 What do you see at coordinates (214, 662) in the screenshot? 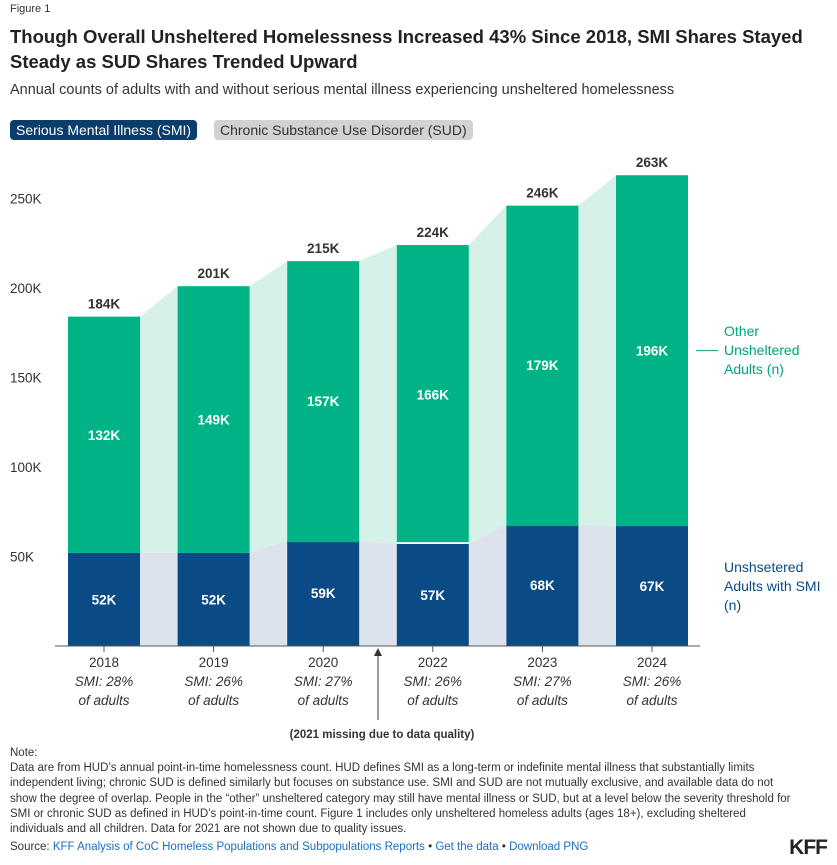
I see `x-tick-label: 2019` at bounding box center [214, 662].